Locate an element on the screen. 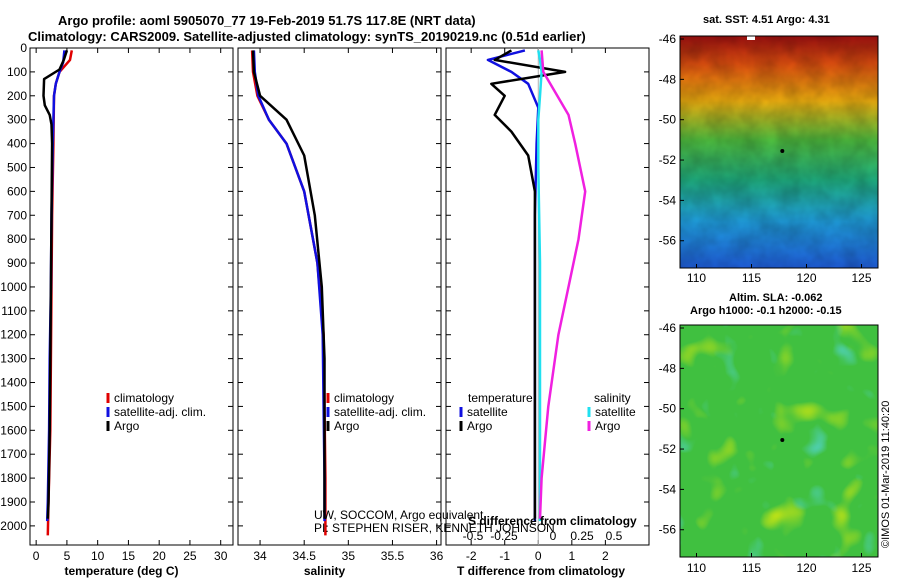 This screenshot has height=580, width=900. salinity-diff-tick: -0.5 is located at coordinates (473, 536).